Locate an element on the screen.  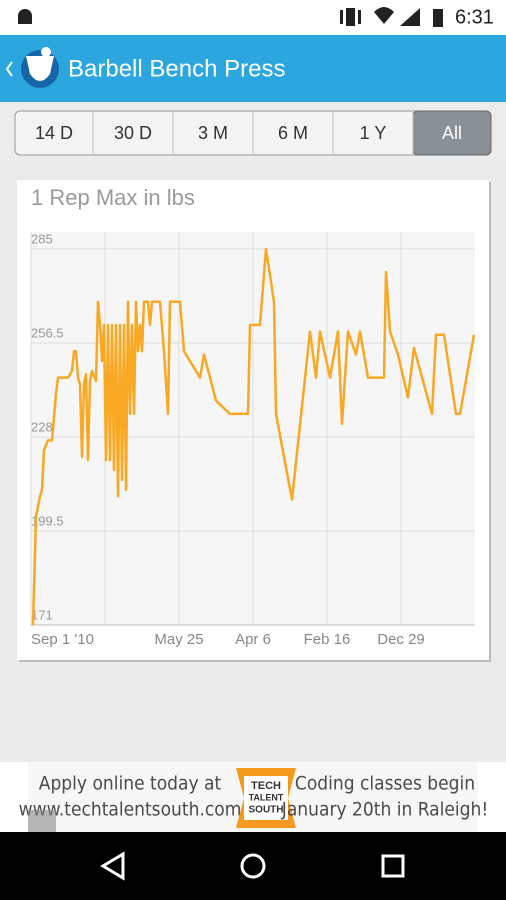
tab: 30 D is located at coordinates (133, 133).